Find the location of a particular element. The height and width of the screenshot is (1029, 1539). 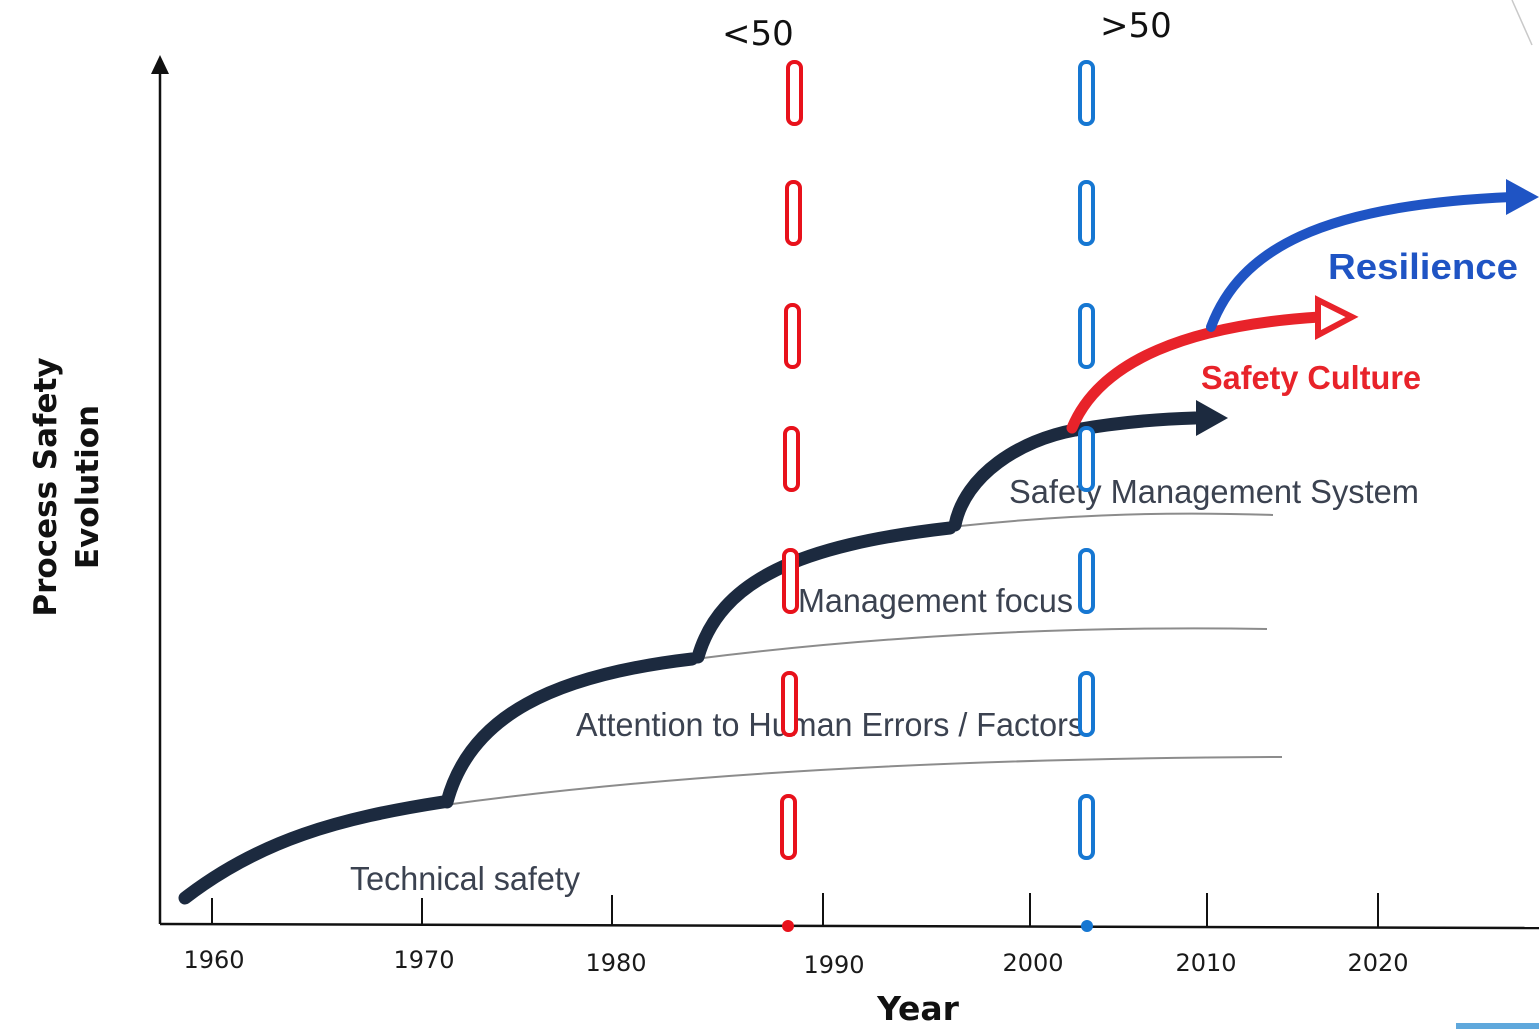

threshold-label-left: <50 is located at coordinates (758, 34).